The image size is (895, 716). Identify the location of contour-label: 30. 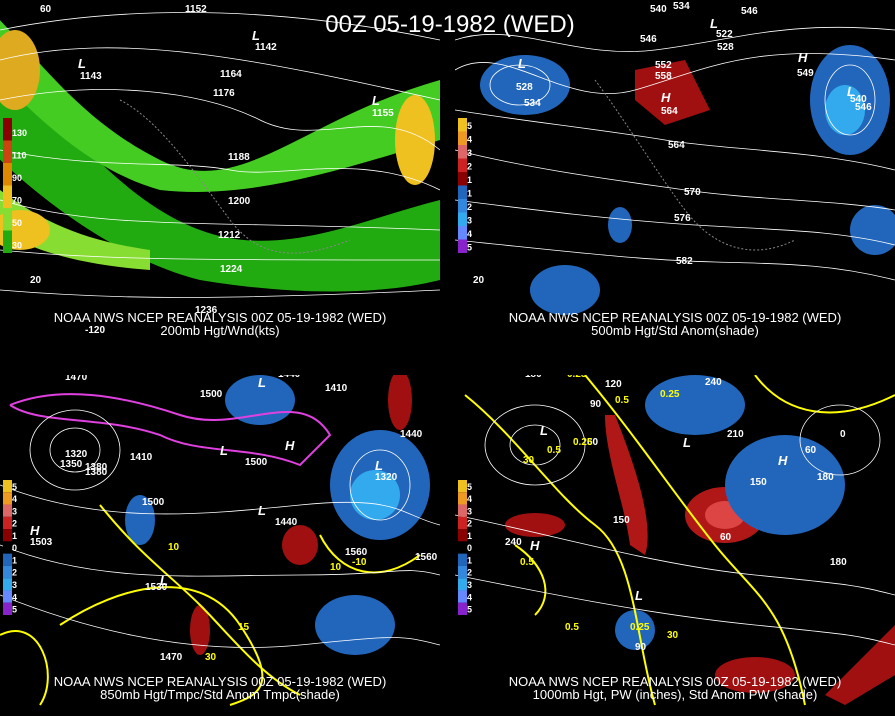
(673, 635).